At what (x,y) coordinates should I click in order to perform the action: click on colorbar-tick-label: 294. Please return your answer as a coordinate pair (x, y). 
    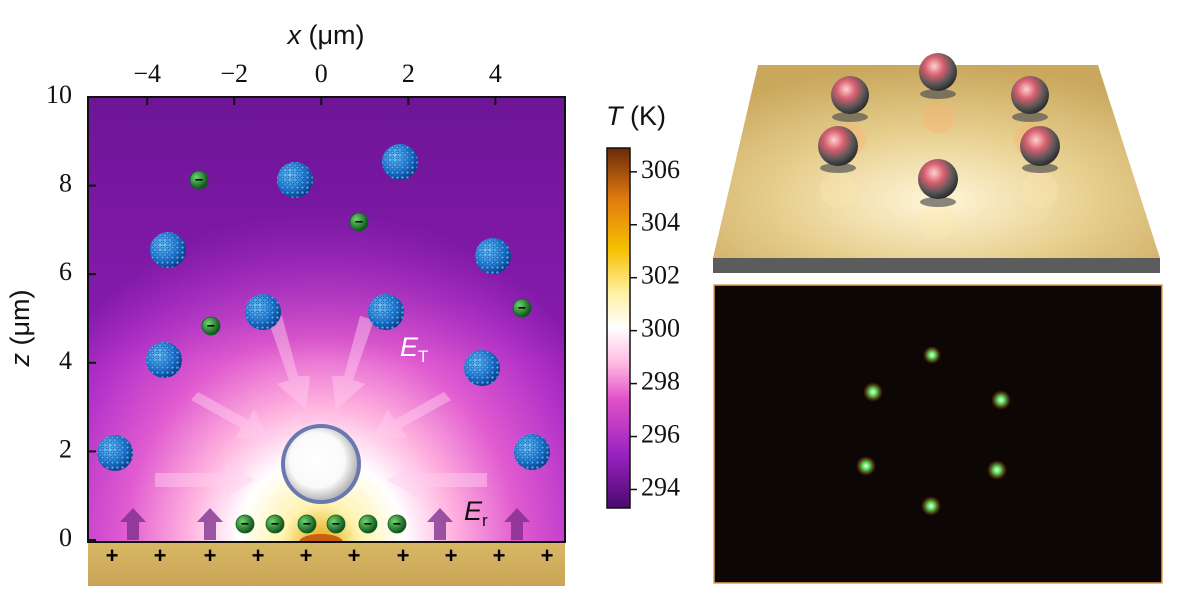
    Looking at the image, I should click on (660, 486).